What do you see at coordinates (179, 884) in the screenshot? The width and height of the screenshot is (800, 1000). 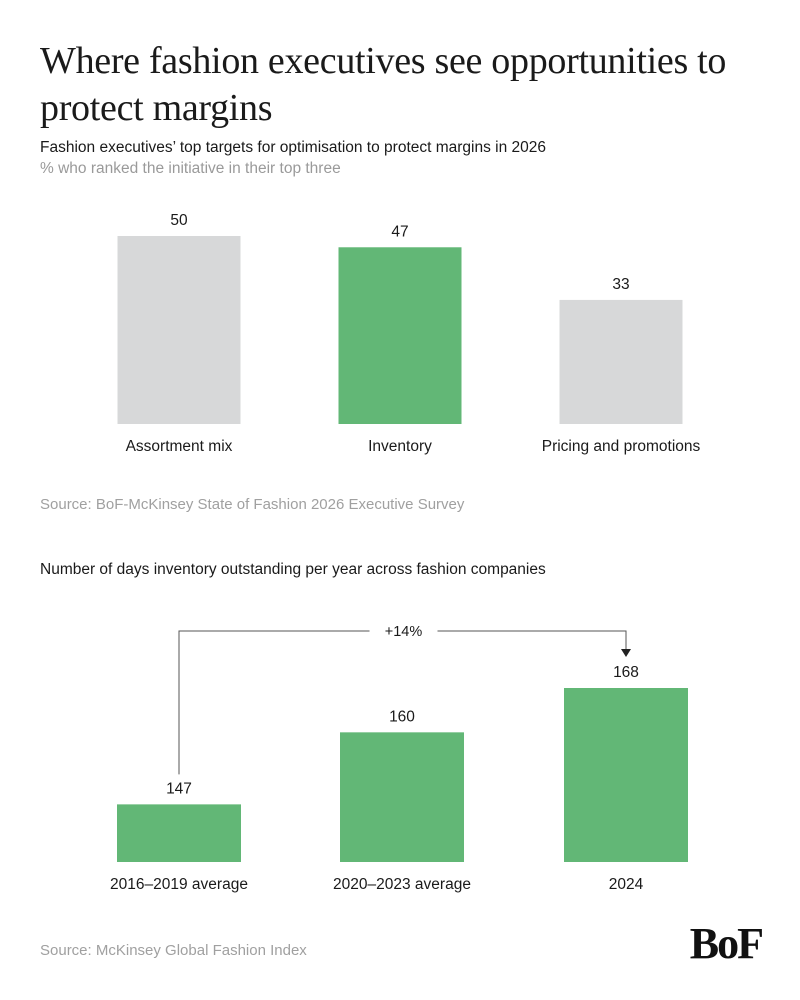 I see `category-label: 2016–2019 average` at bounding box center [179, 884].